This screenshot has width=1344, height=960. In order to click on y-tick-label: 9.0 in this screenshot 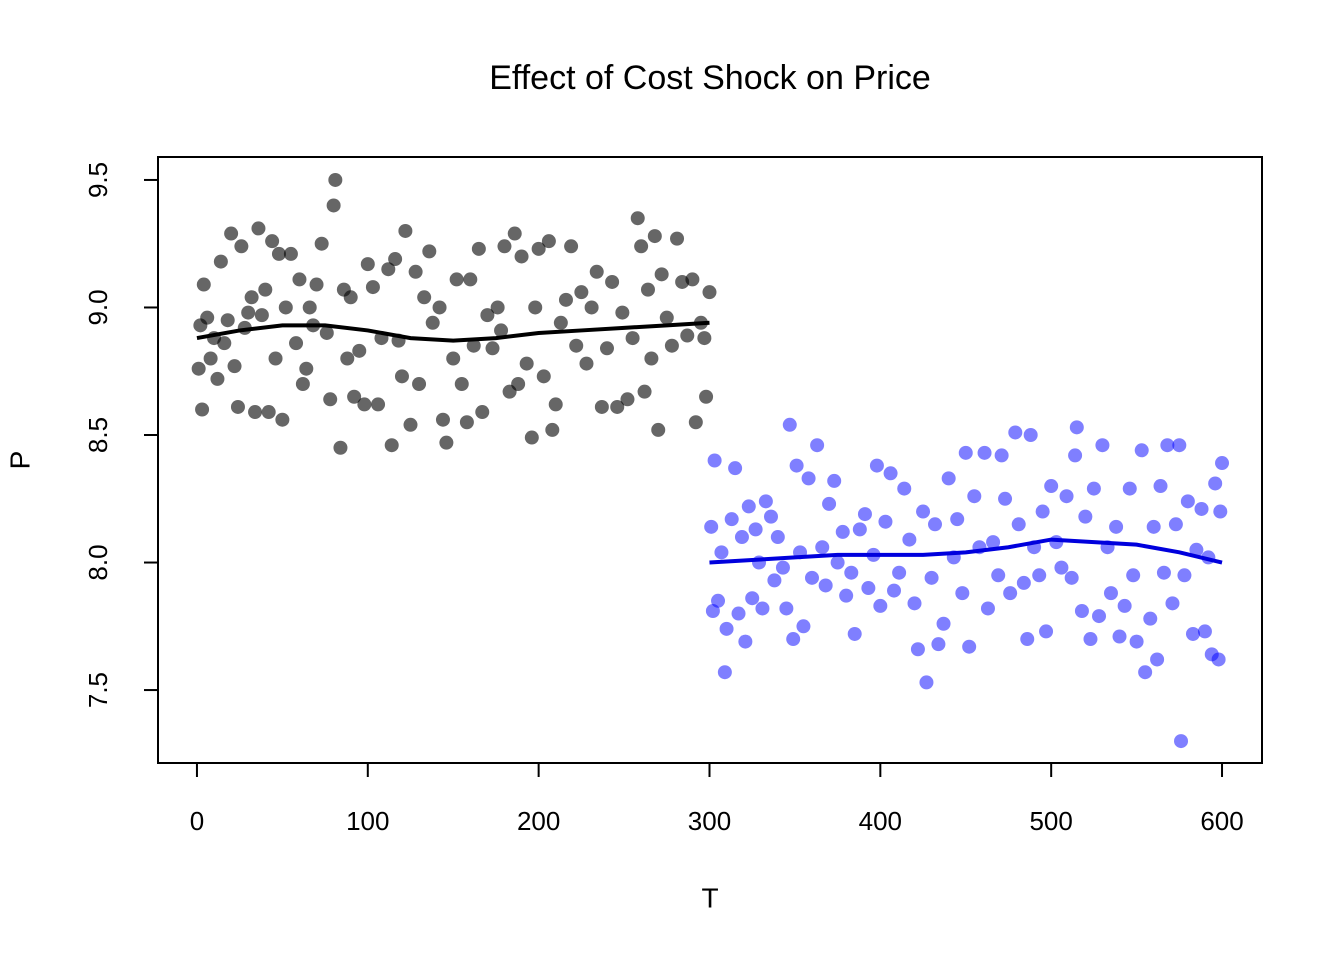, I will do `click(98, 307)`.